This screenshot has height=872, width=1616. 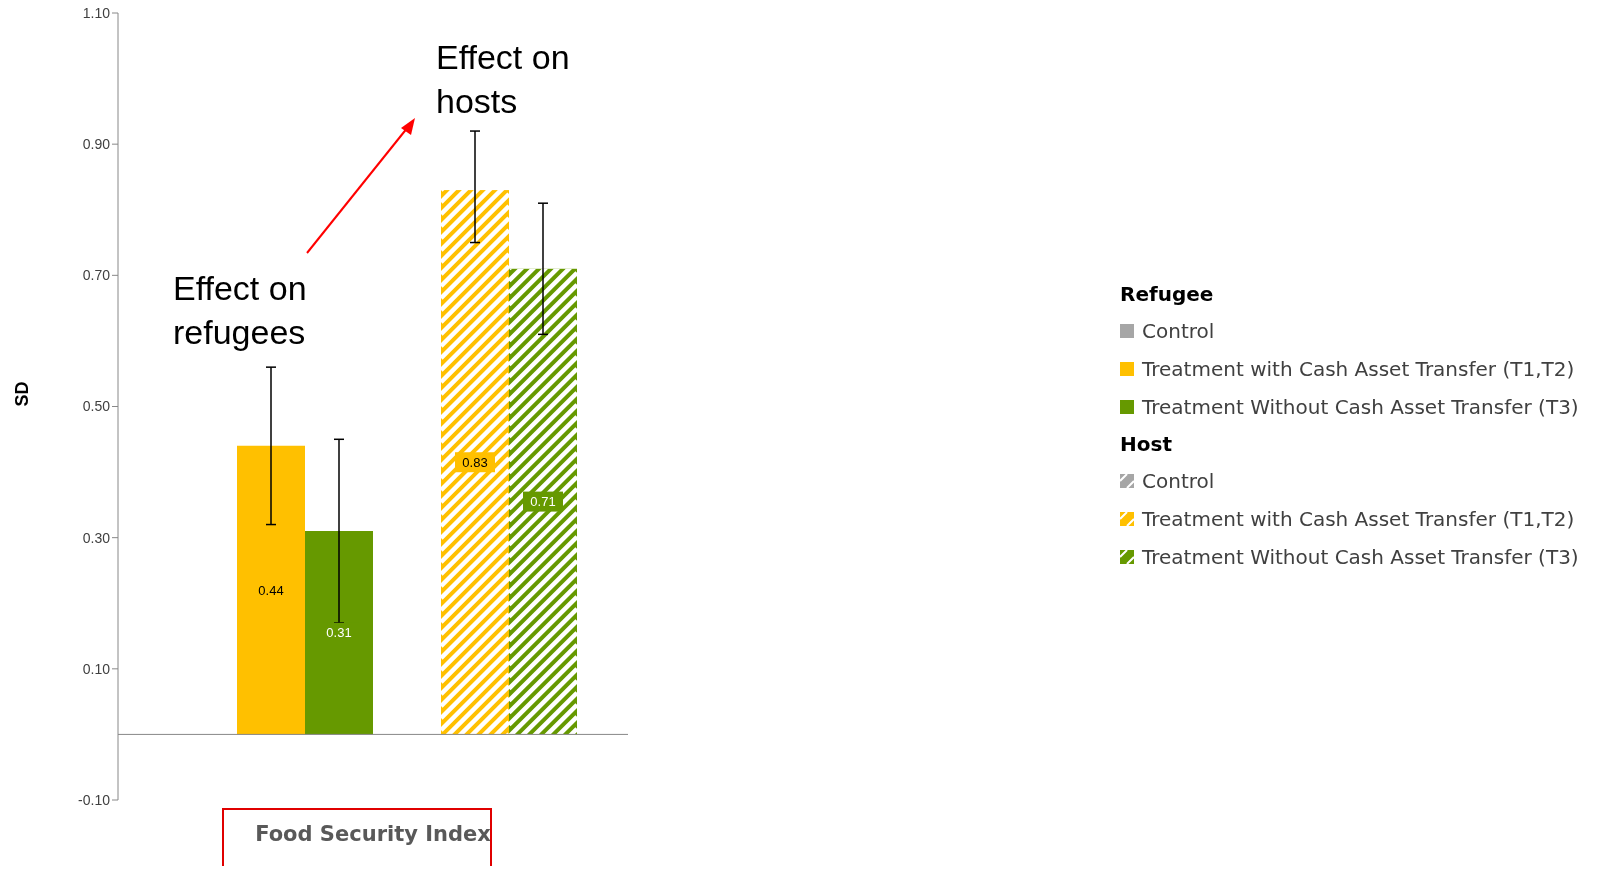 I want to click on data-label: 0.31, so click(x=339, y=633).